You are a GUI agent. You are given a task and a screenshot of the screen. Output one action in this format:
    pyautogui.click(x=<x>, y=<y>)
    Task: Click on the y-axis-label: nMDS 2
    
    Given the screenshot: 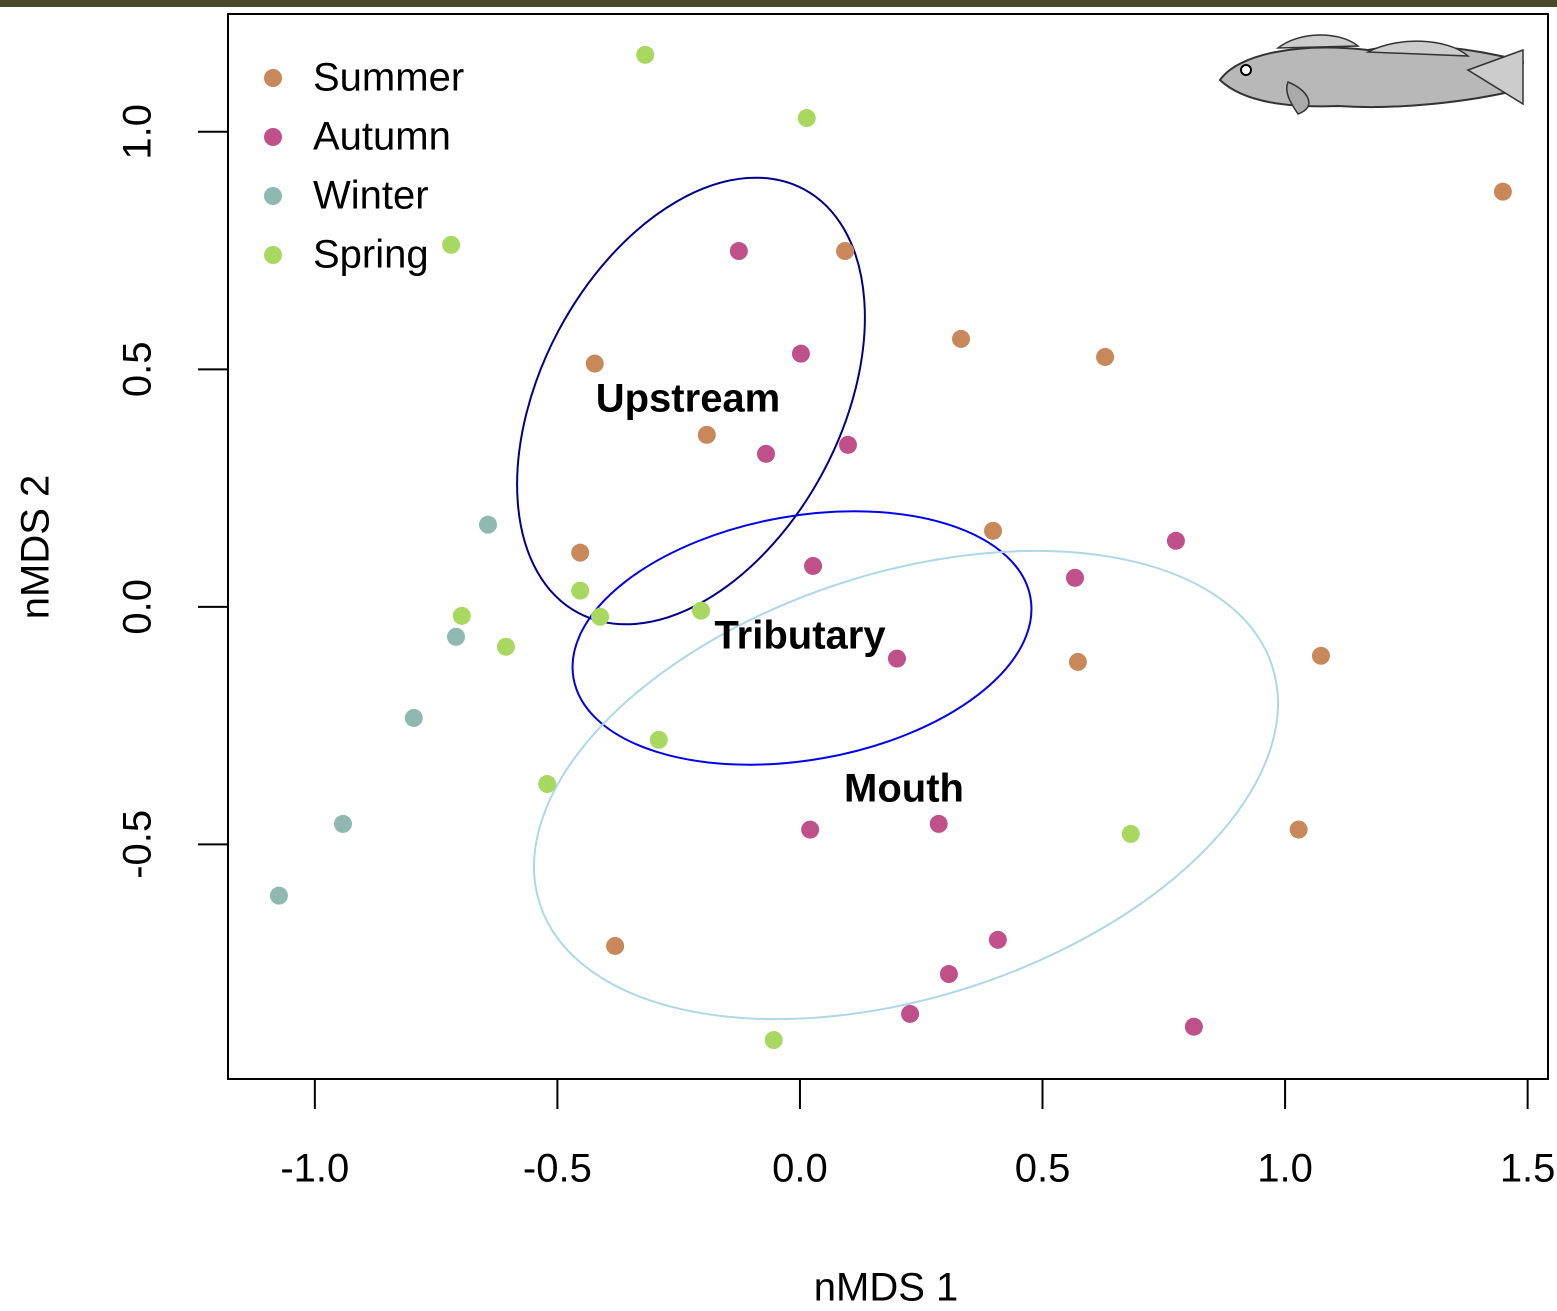 What is the action you would take?
    pyautogui.click(x=36, y=547)
    